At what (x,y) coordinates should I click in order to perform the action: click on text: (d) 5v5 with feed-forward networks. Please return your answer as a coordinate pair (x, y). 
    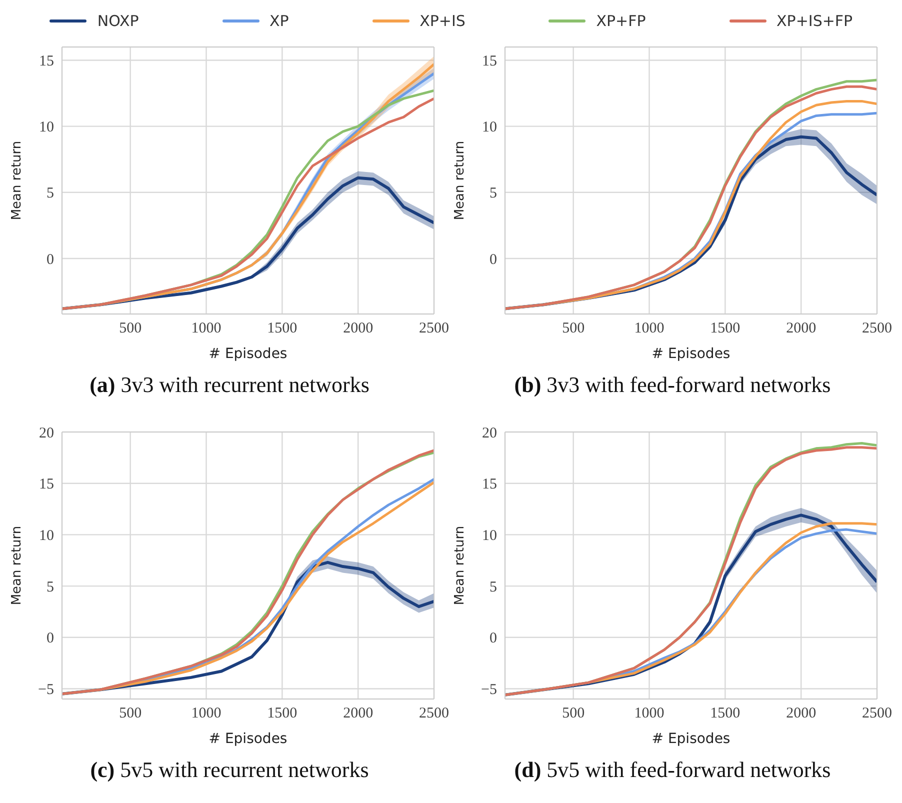
    Looking at the image, I should click on (672, 770).